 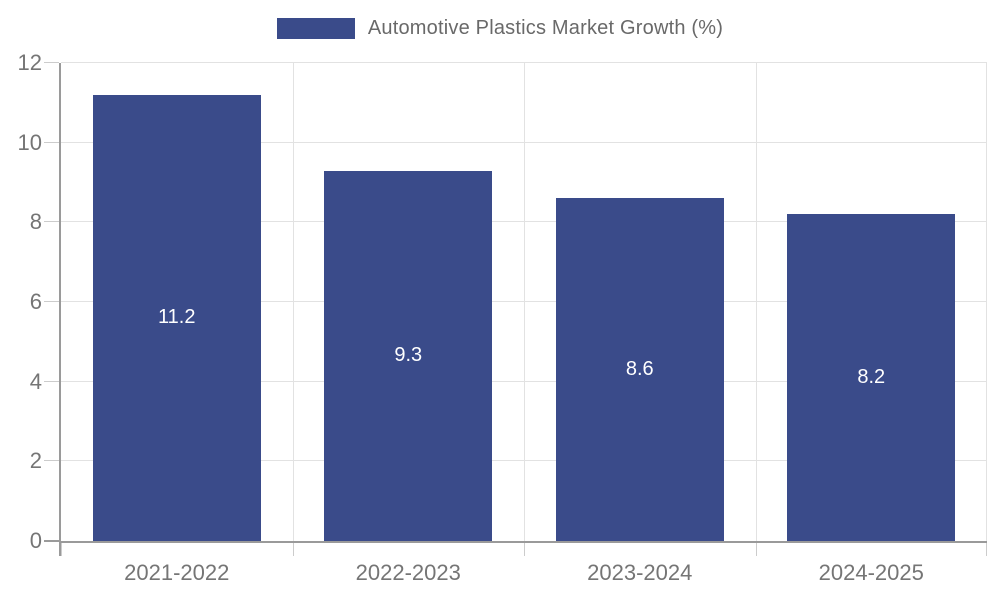 I want to click on bar-2023-2024: 8.6, so click(x=639, y=369).